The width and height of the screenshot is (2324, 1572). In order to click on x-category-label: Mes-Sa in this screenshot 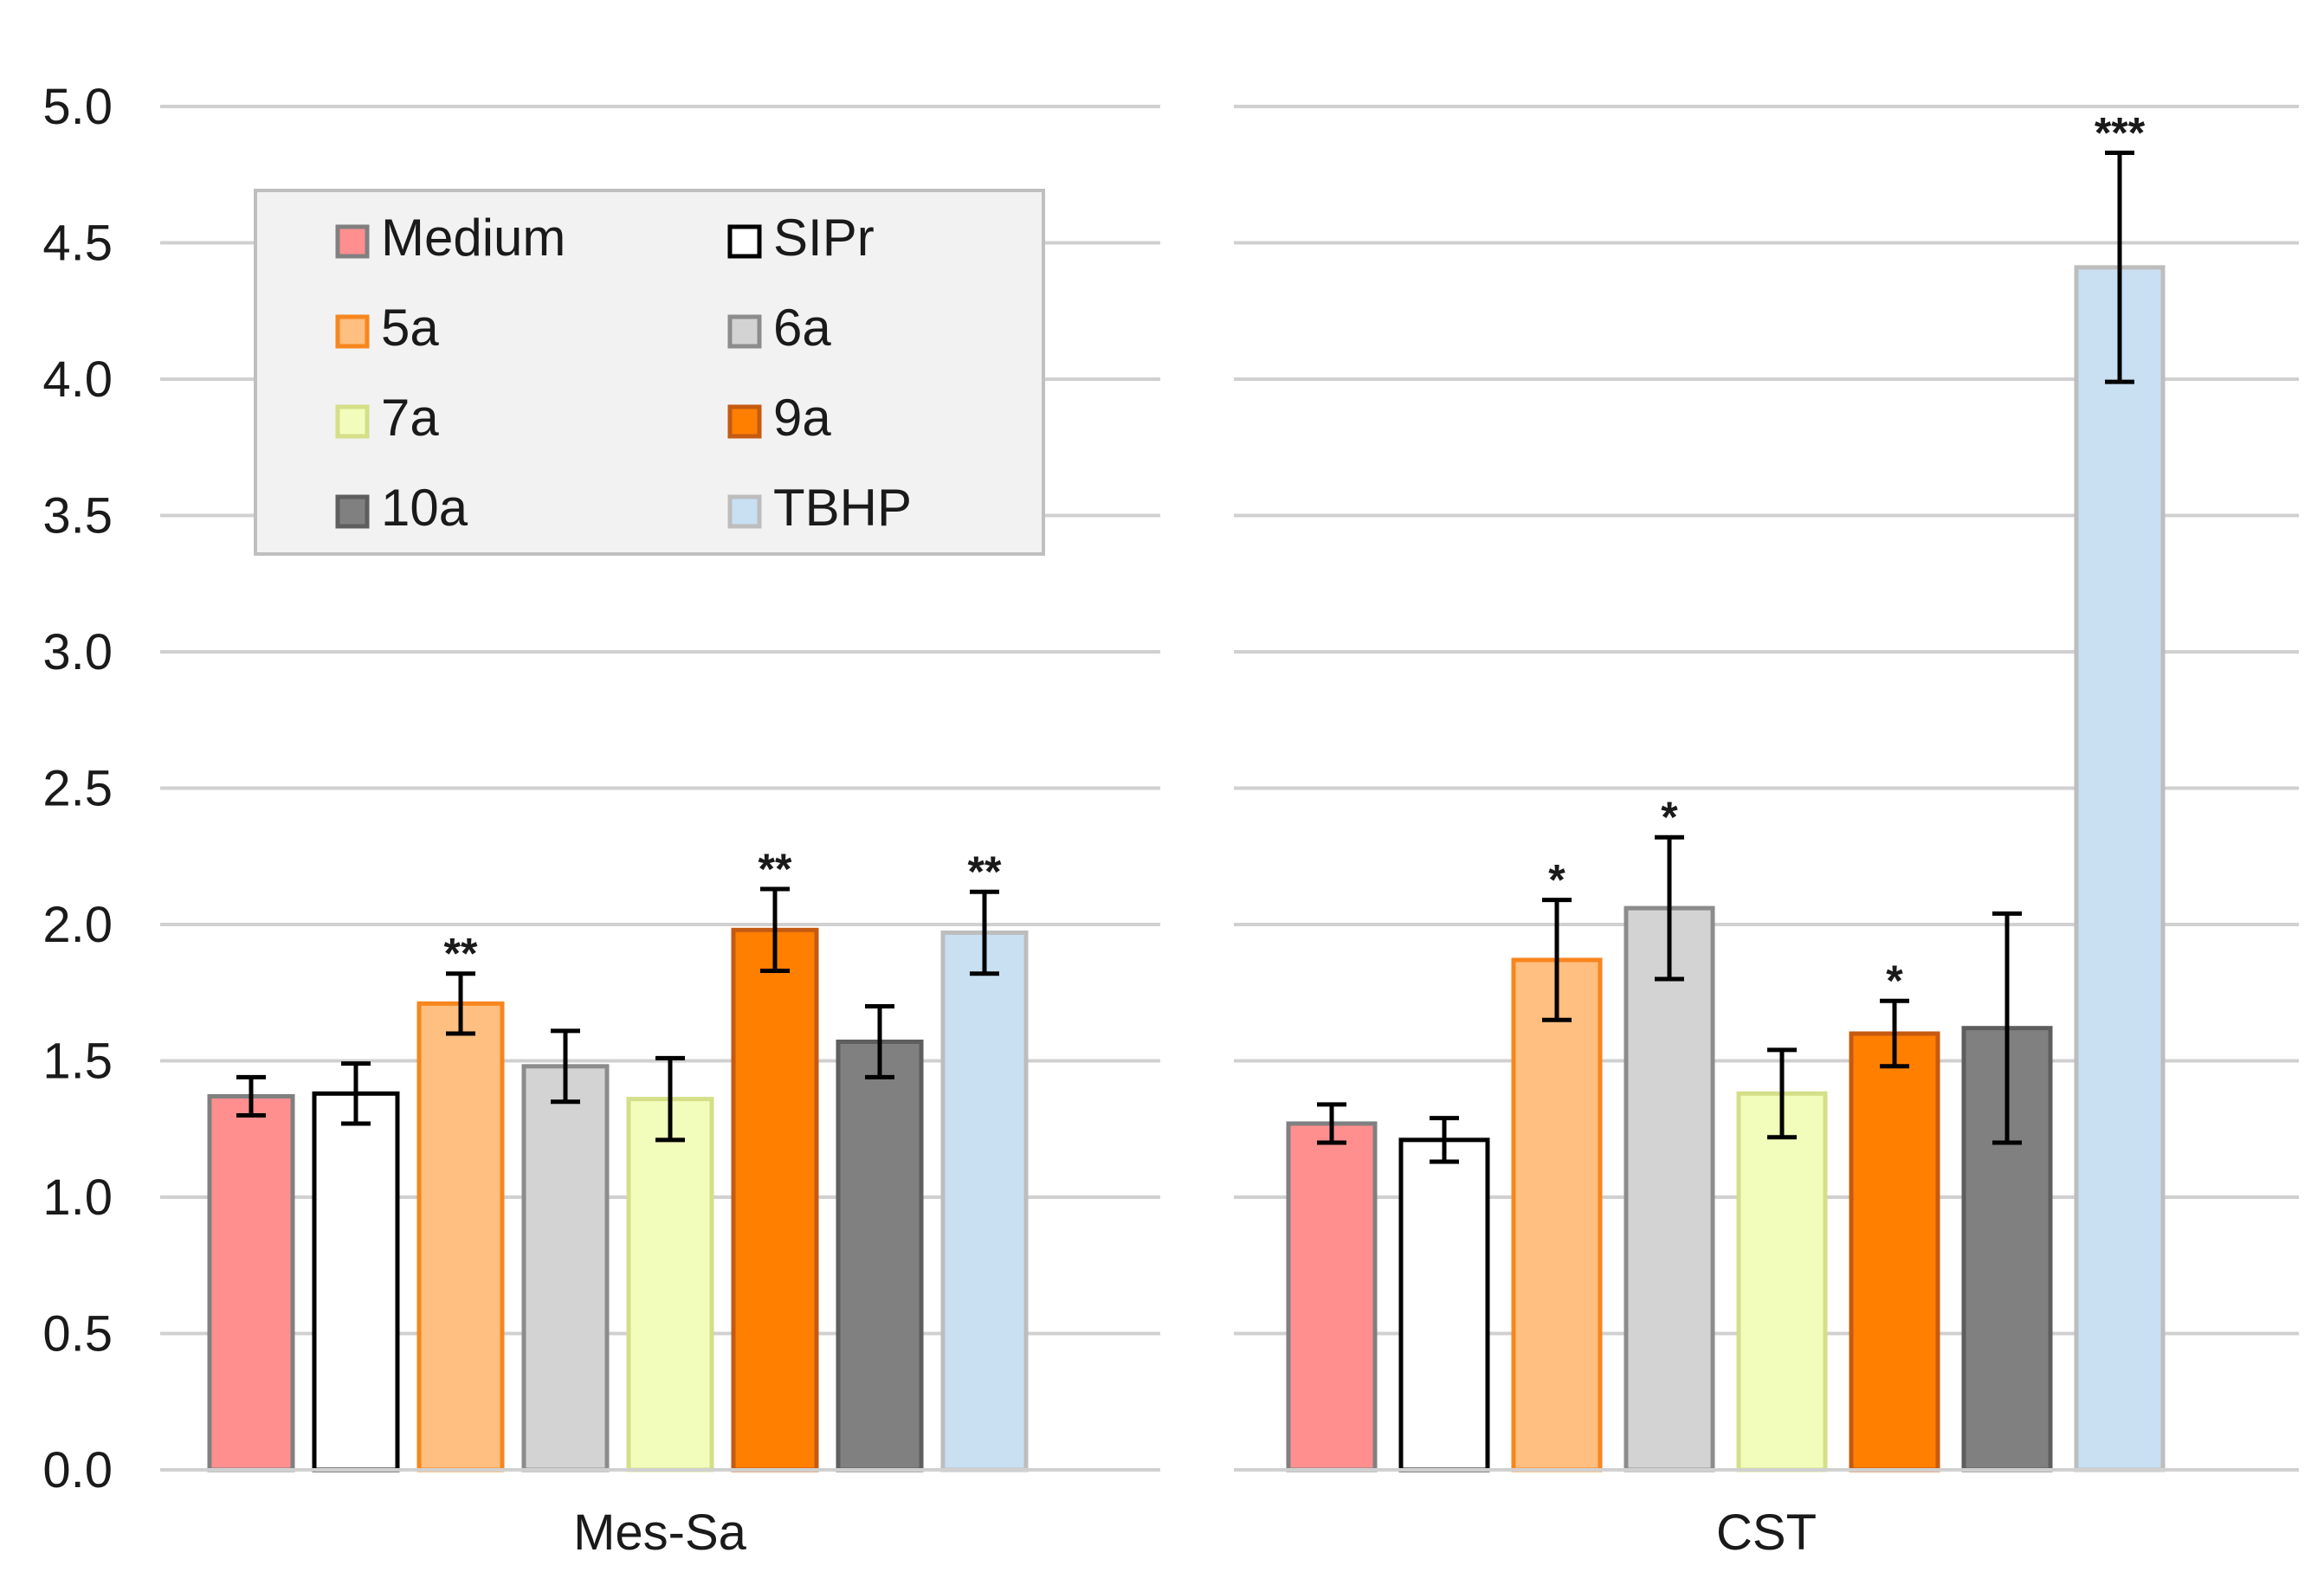, I will do `click(660, 1532)`.